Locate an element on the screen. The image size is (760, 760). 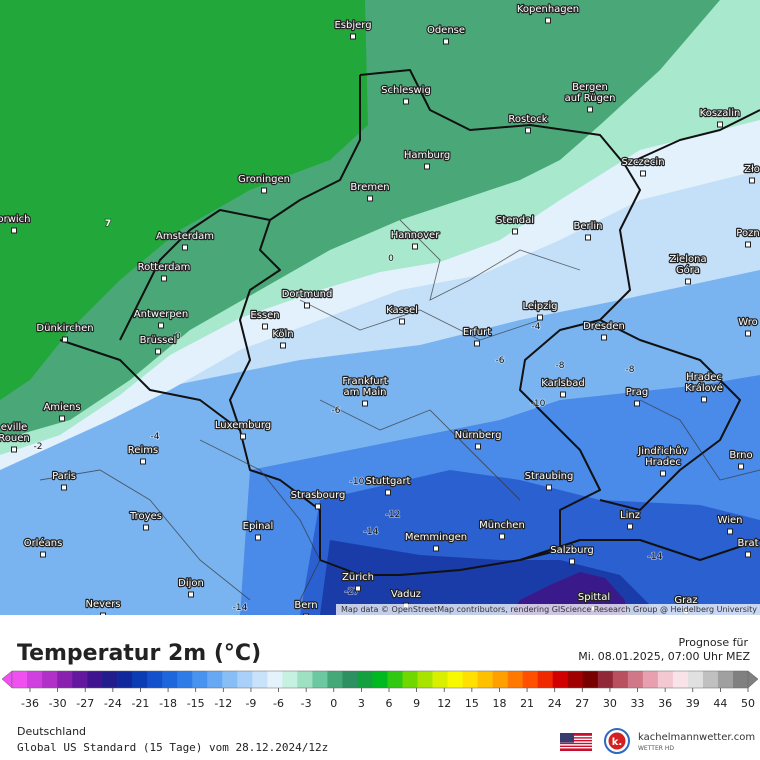
city-label: Wien is located at coordinates (730, 520).